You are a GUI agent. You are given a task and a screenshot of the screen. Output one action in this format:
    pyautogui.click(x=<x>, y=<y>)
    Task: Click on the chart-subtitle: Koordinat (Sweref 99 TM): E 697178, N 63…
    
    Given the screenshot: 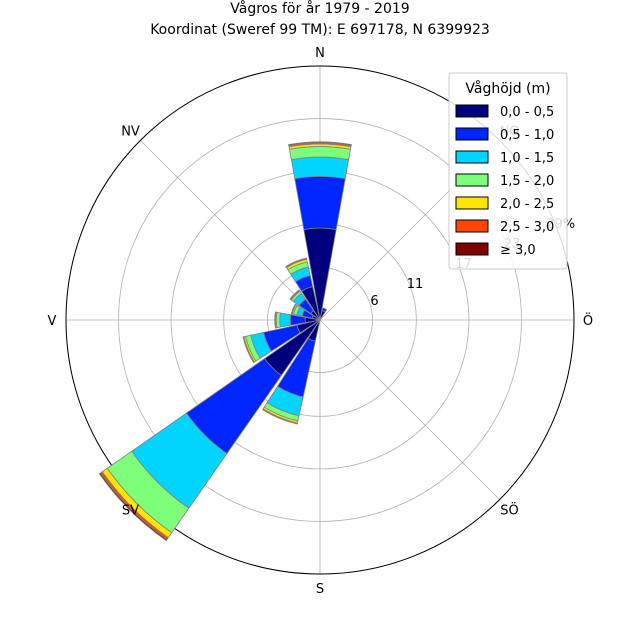 What is the action you would take?
    pyautogui.click(x=320, y=30)
    